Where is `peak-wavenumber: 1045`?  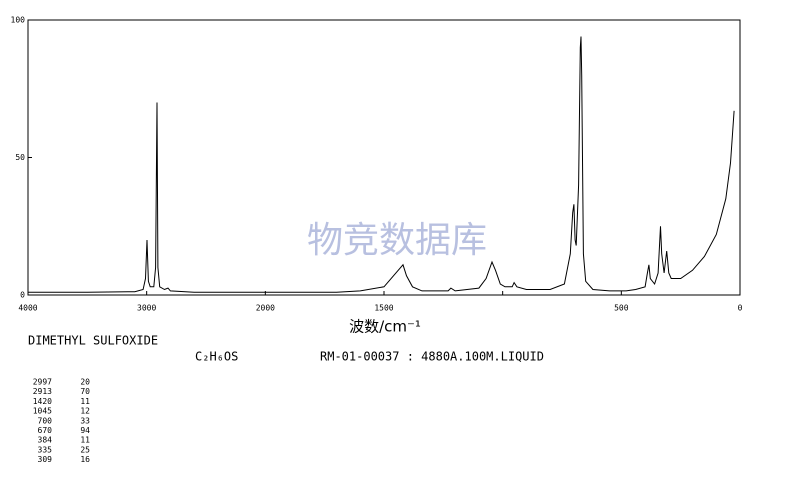
peak-wavenumber: 1045 is located at coordinates (42, 411).